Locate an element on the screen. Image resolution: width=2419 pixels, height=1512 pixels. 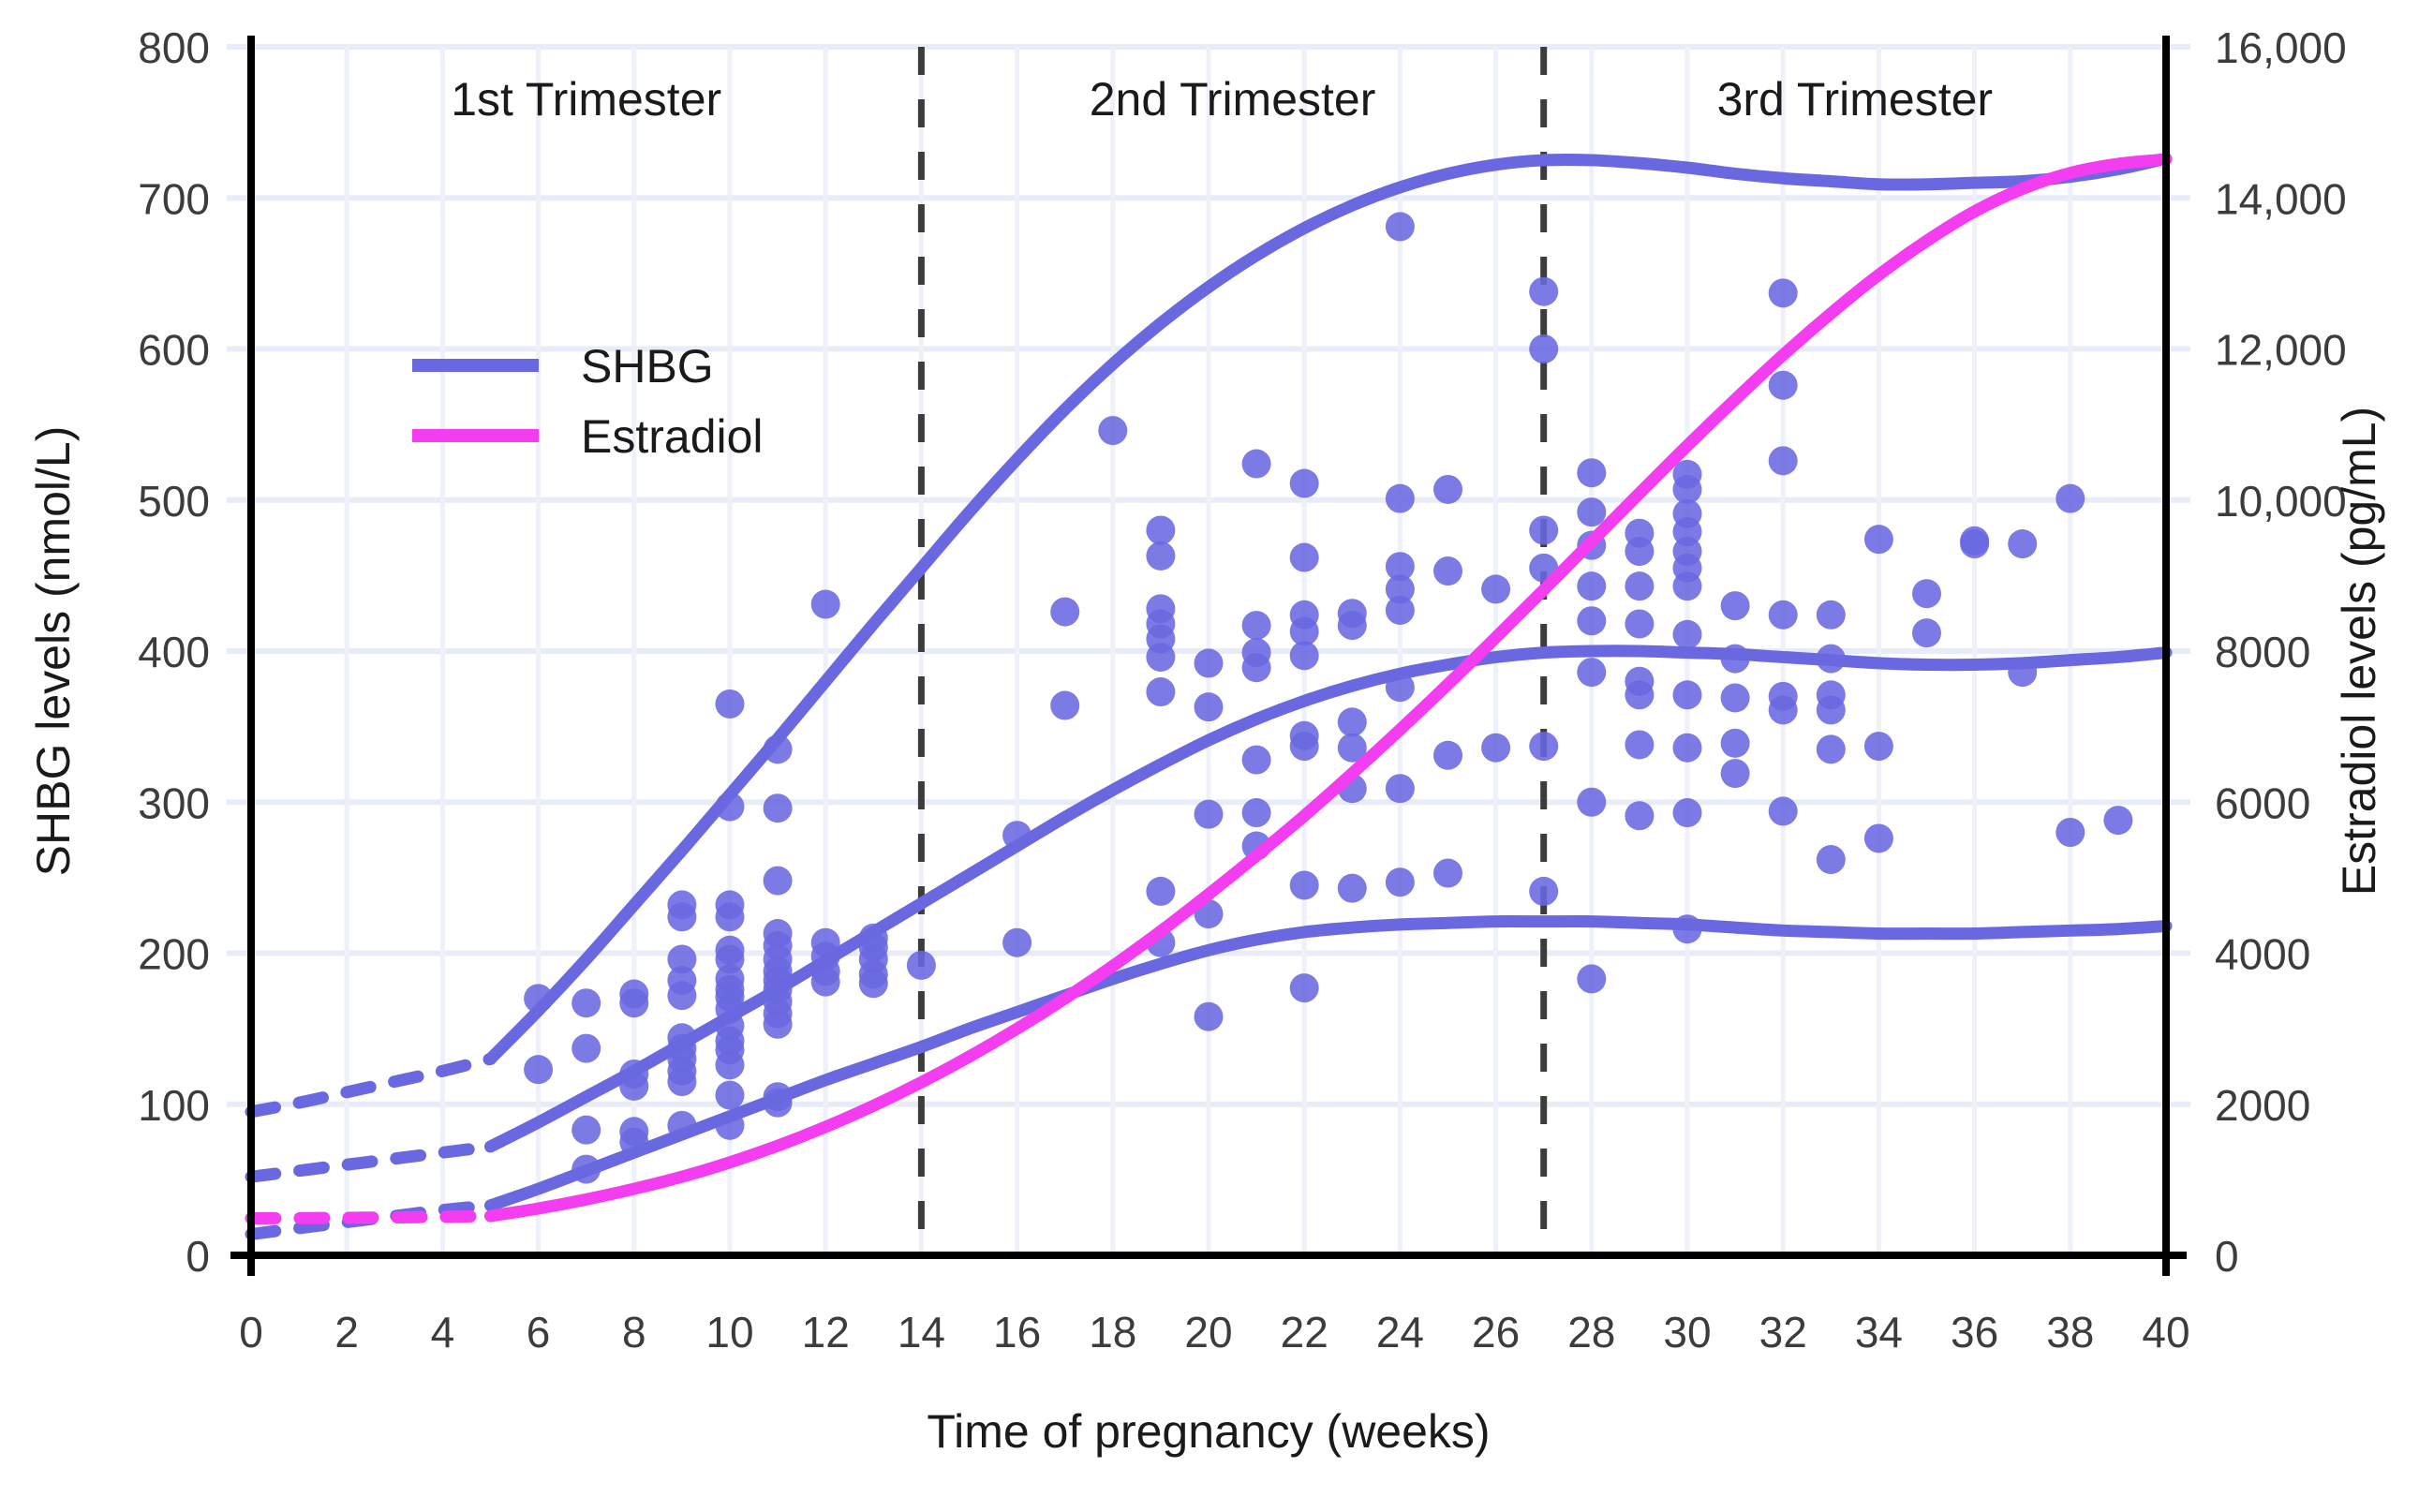
y-tick-label: 100 is located at coordinates (174, 1105).